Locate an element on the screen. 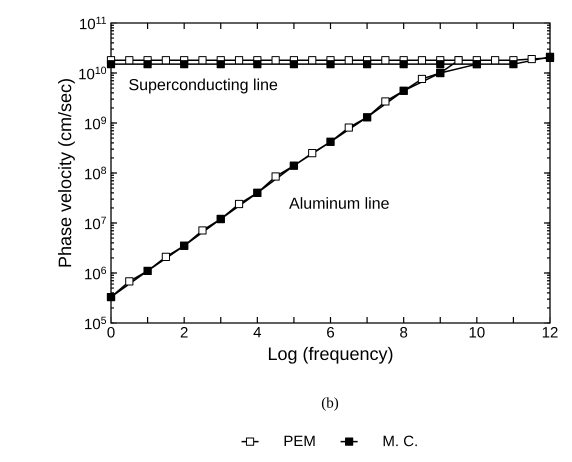 This screenshot has width=572, height=462. text: (b) is located at coordinates (330, 404).